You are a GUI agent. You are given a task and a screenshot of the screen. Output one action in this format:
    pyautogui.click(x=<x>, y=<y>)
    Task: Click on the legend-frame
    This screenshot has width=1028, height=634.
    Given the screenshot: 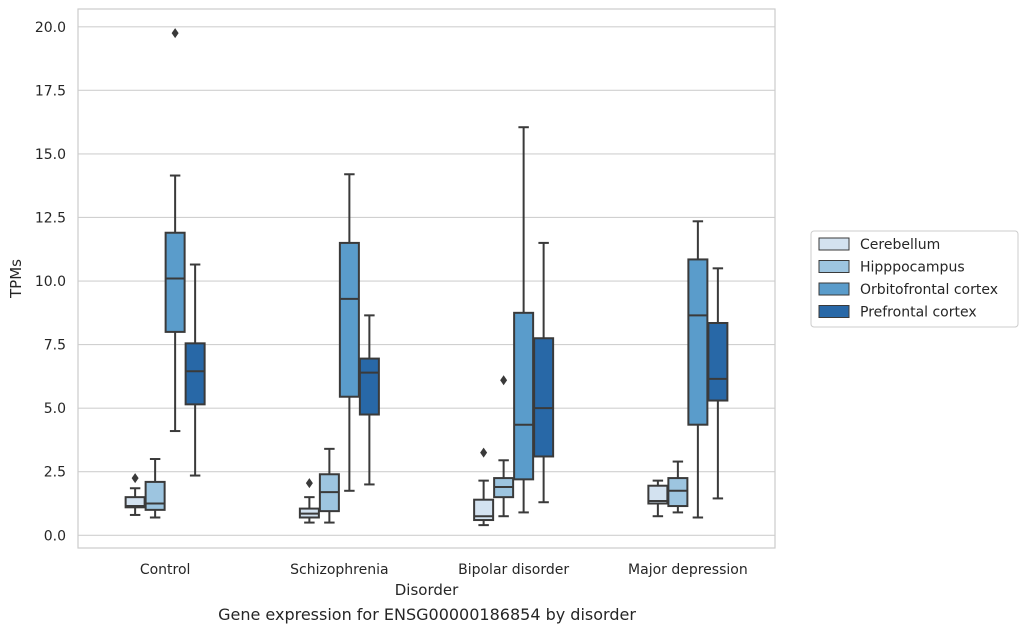 What is the action you would take?
    pyautogui.click(x=914, y=279)
    